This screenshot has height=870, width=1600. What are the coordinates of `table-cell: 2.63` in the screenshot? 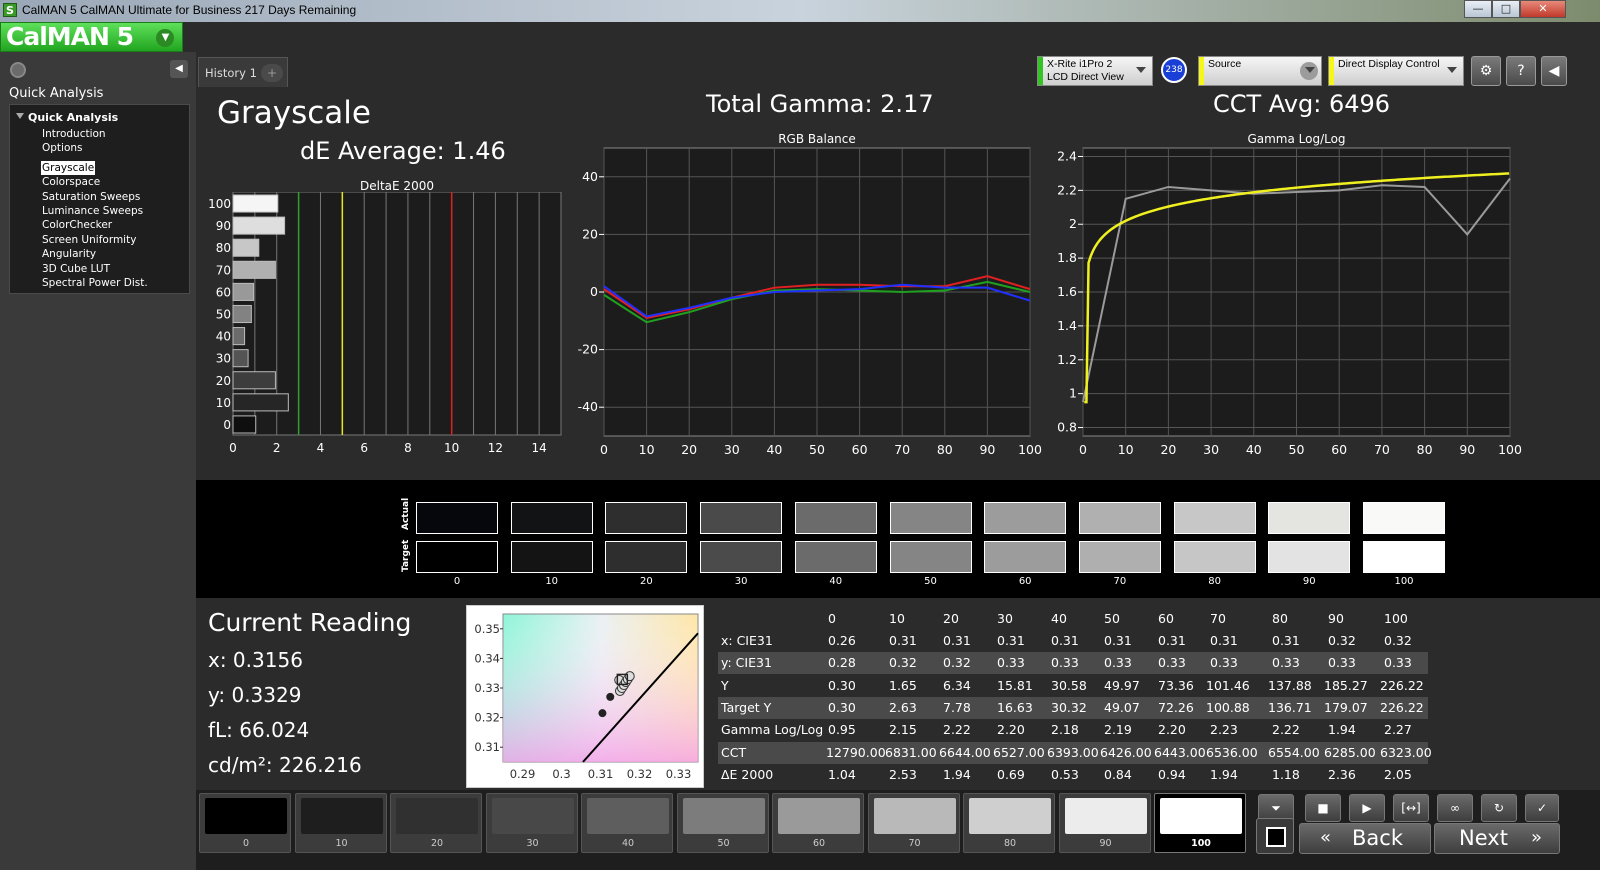 It's located at (903, 707).